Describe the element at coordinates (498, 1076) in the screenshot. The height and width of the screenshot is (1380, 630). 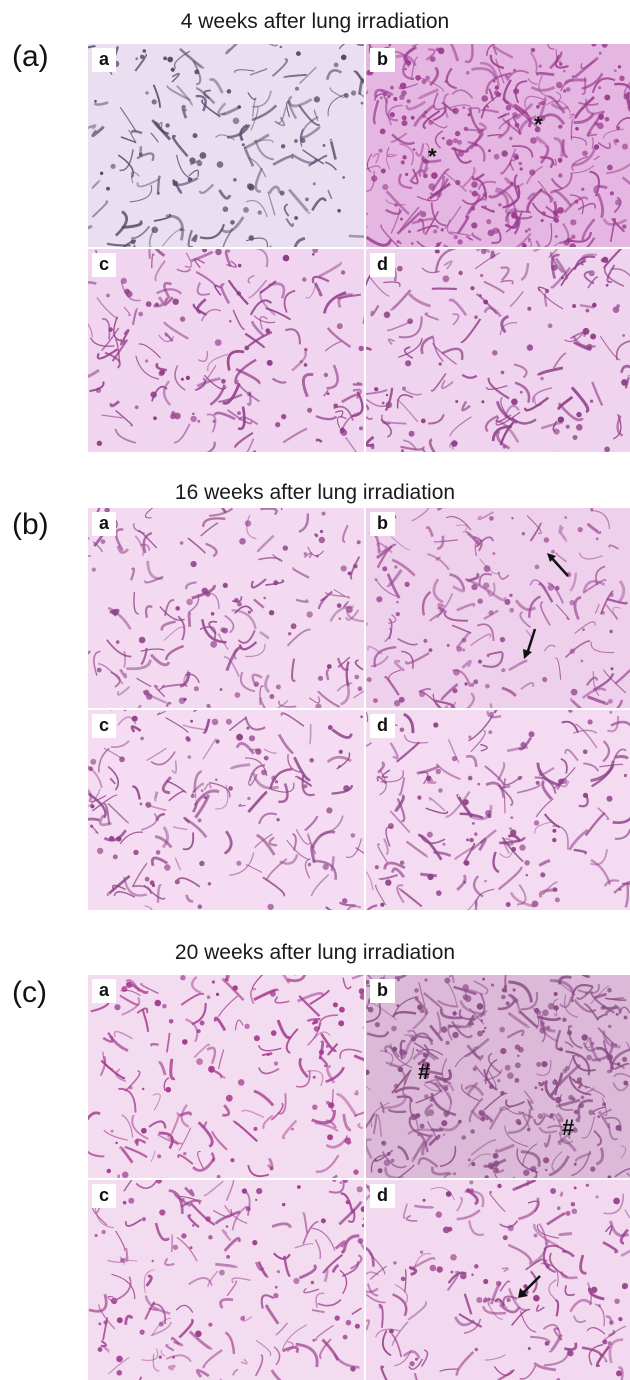
I see `micrograph-c-b: b # #` at that location.